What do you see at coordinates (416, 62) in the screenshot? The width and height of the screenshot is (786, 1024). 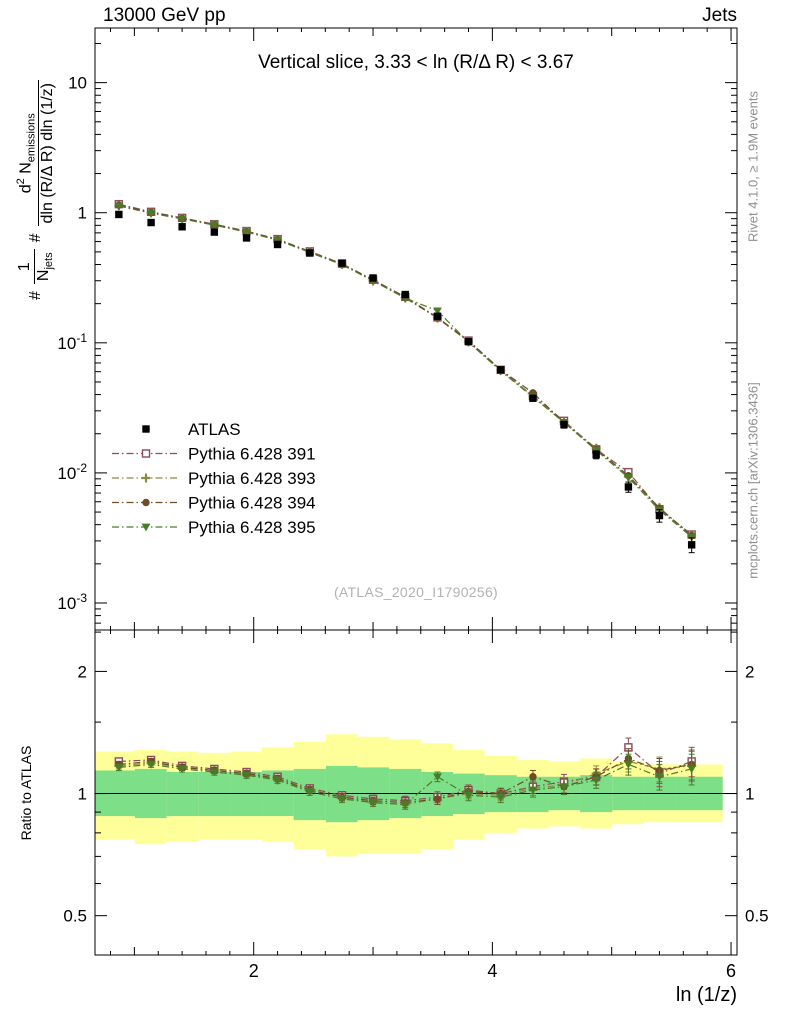 I see `plot-title: Vertical slice, 3.33 < ln (R/Δ R) < 3.67` at bounding box center [416, 62].